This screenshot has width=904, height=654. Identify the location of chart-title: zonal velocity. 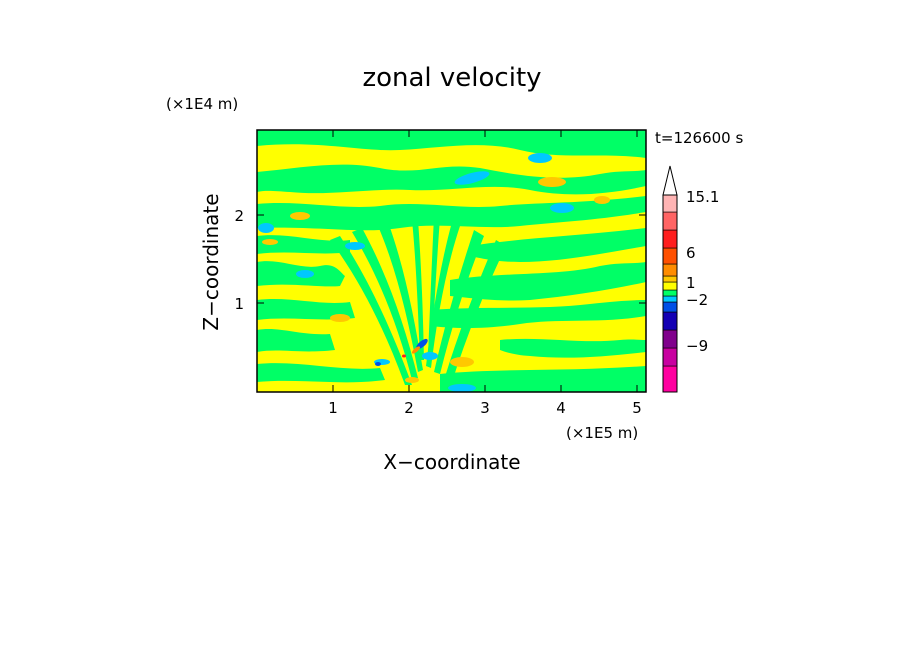
(451, 78).